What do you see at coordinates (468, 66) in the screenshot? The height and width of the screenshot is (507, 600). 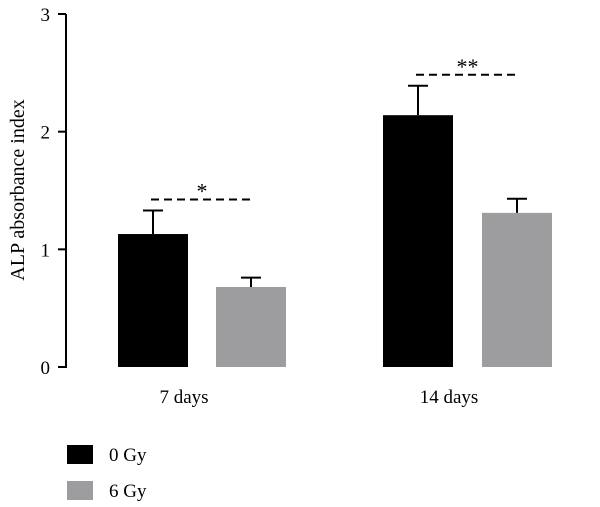 I see `significance-label: **` at bounding box center [468, 66].